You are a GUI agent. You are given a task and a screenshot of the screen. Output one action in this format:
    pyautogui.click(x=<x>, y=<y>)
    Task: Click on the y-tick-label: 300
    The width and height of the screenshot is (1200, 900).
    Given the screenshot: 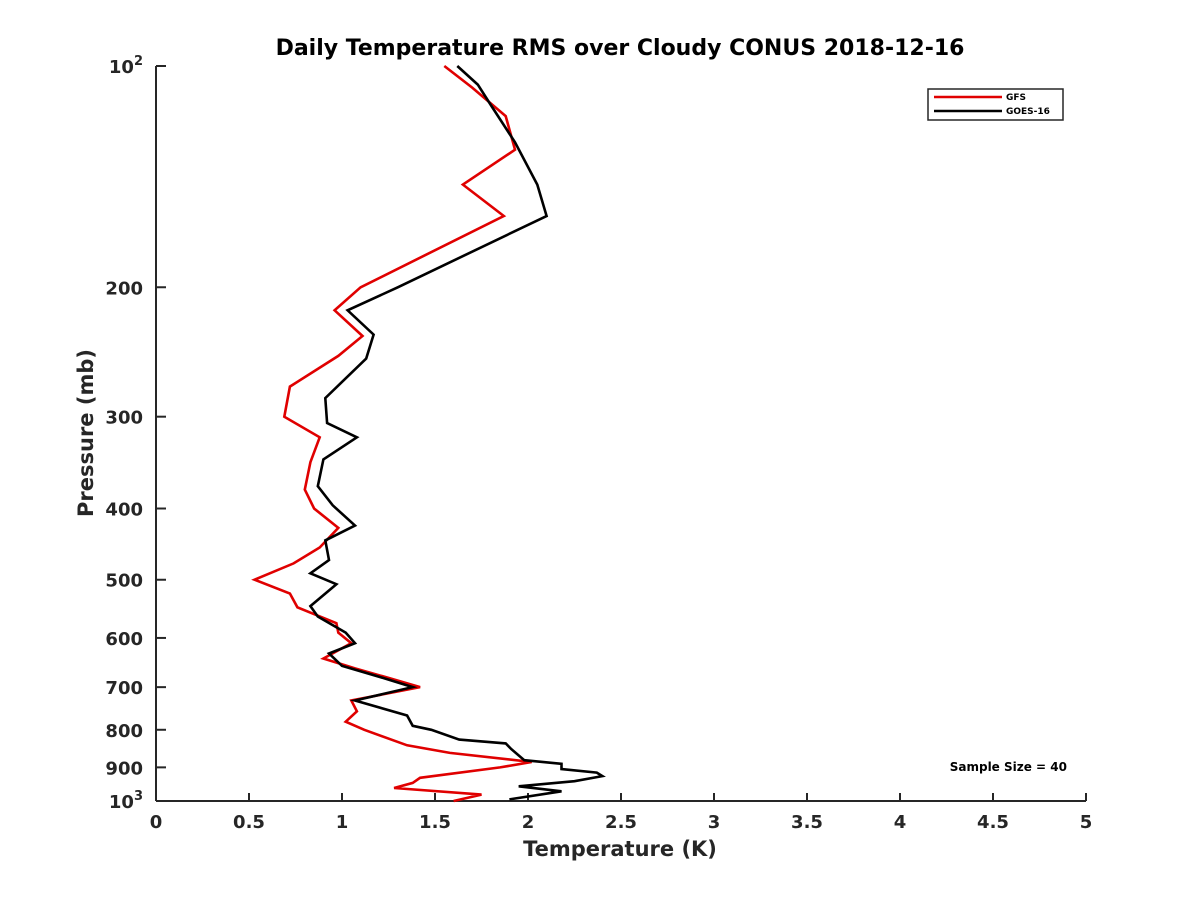 What is the action you would take?
    pyautogui.click(x=124, y=418)
    